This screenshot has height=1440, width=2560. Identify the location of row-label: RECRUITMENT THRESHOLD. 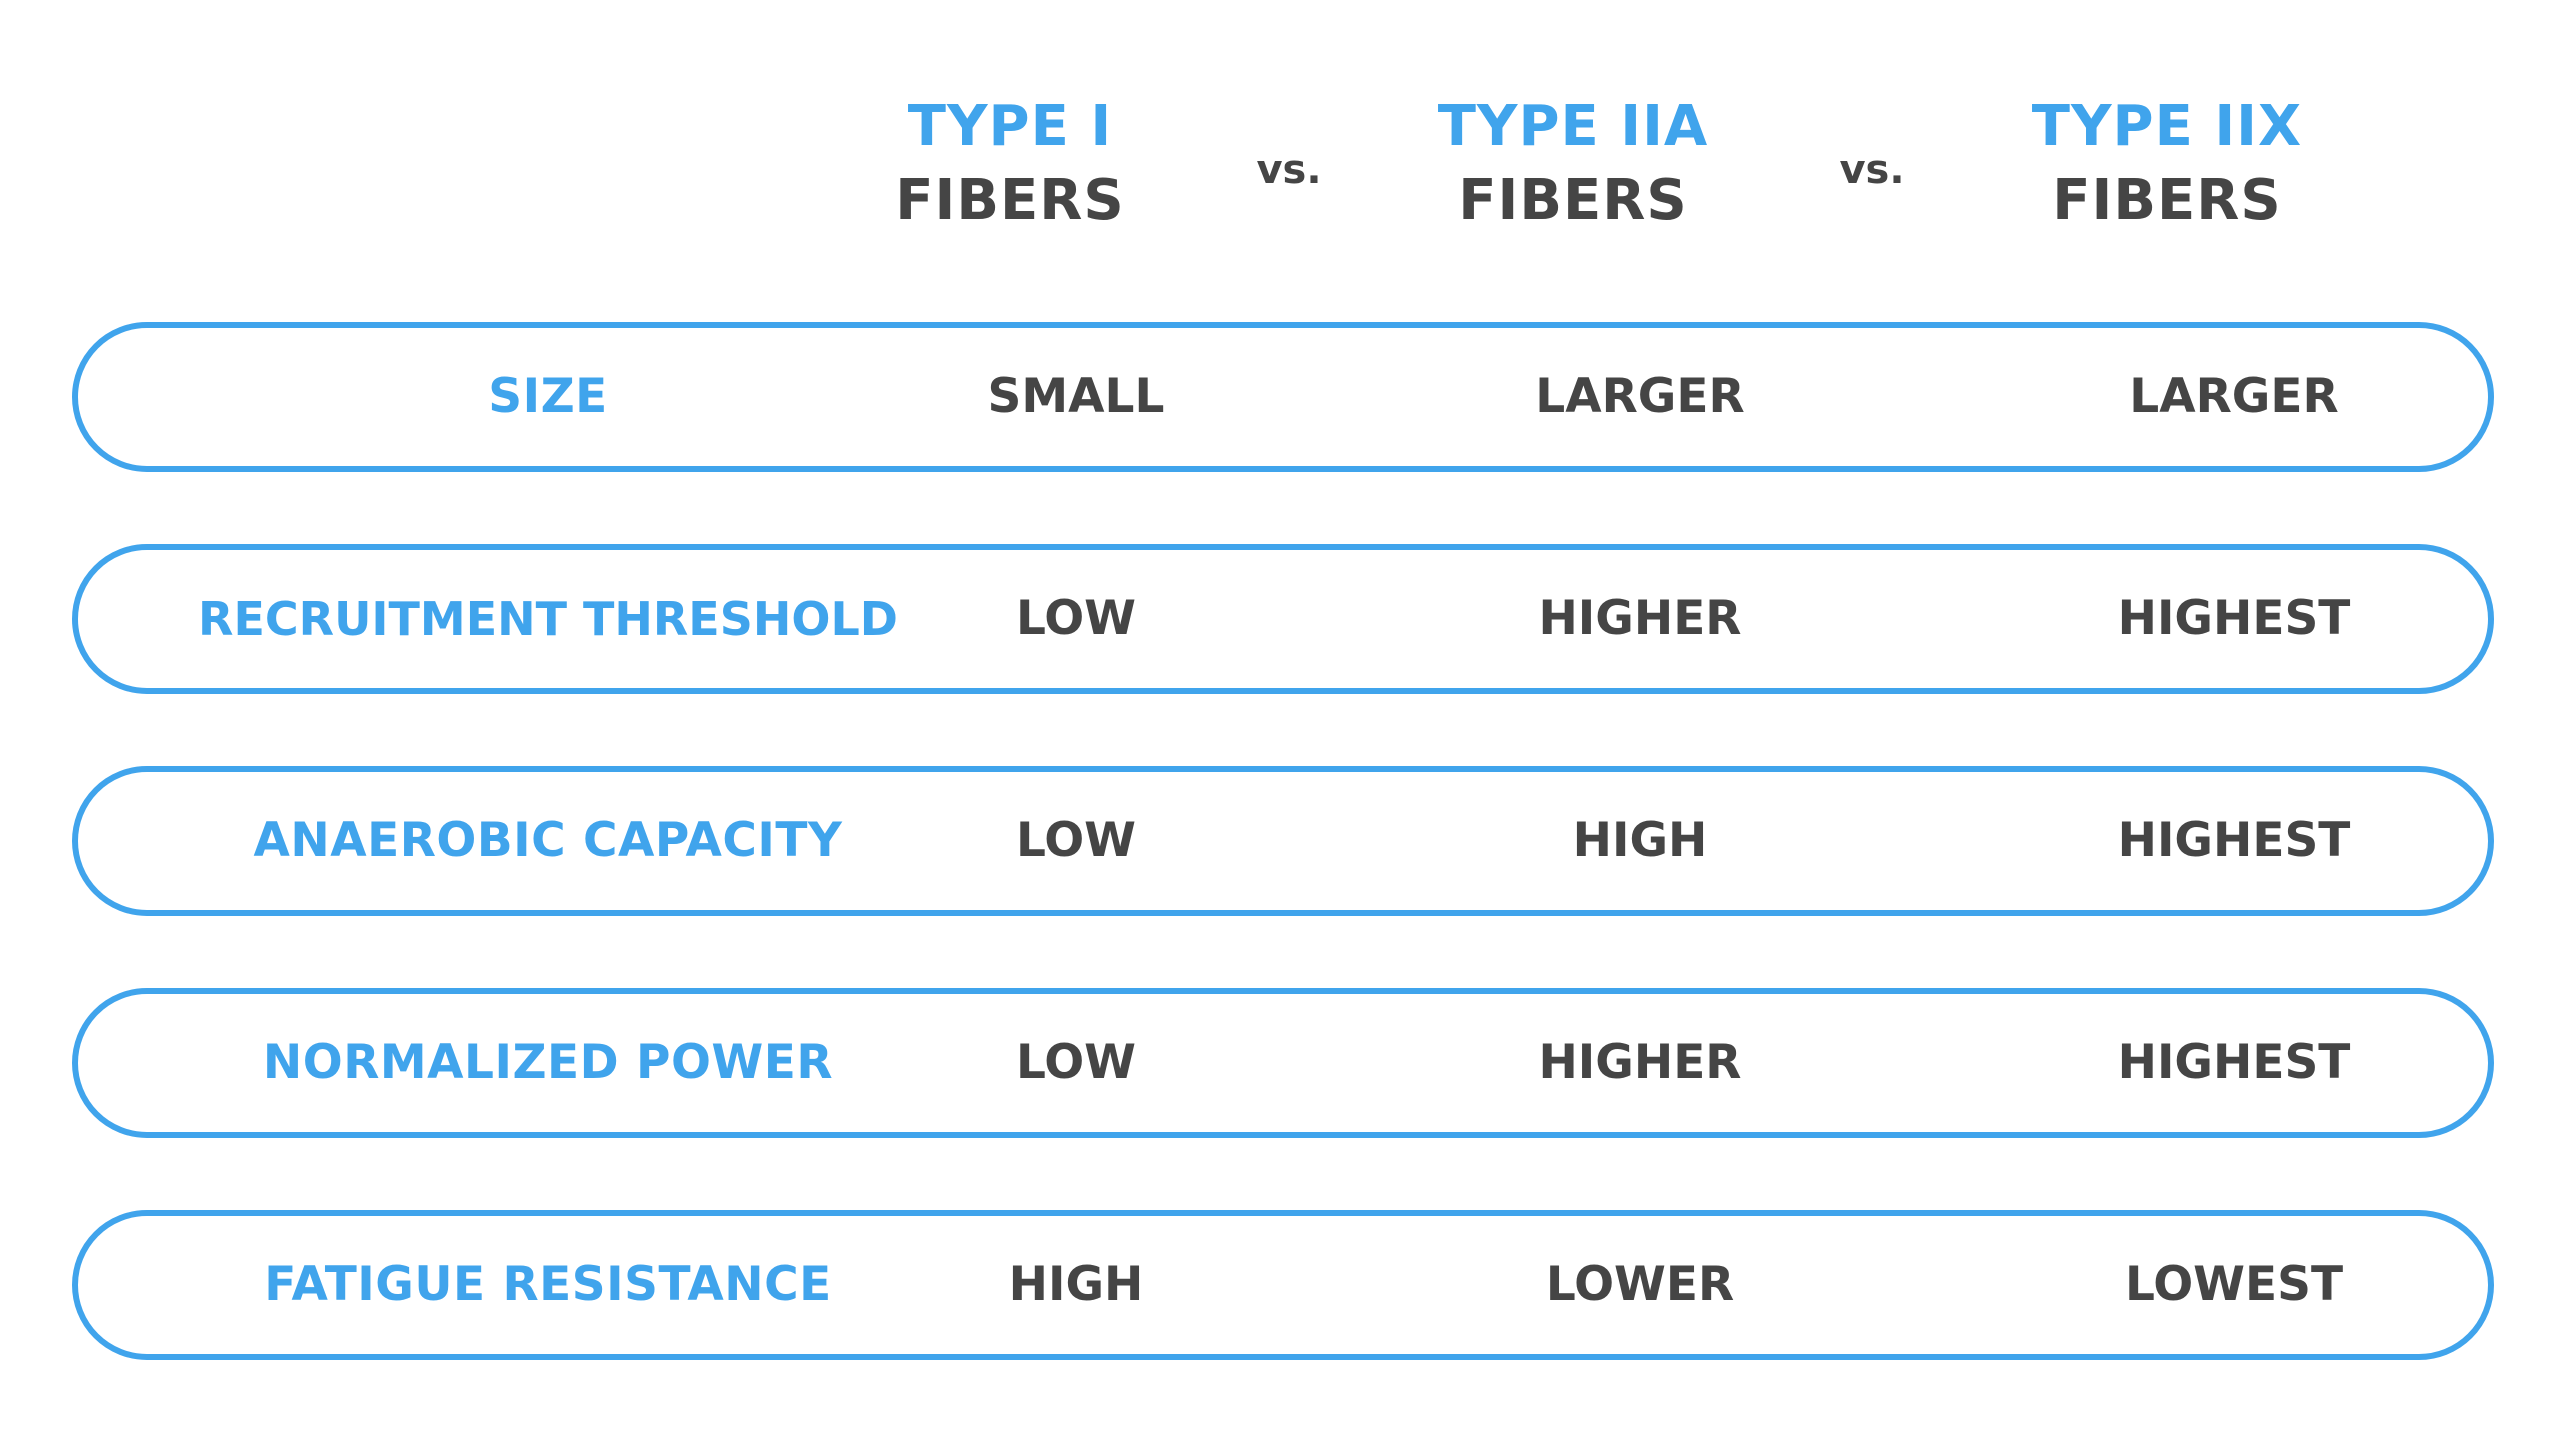
(548, 619).